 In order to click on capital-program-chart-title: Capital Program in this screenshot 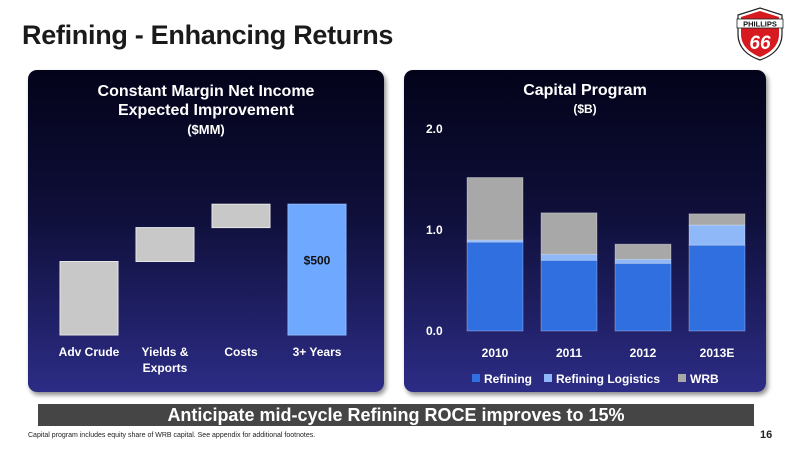, I will do `click(585, 90)`.